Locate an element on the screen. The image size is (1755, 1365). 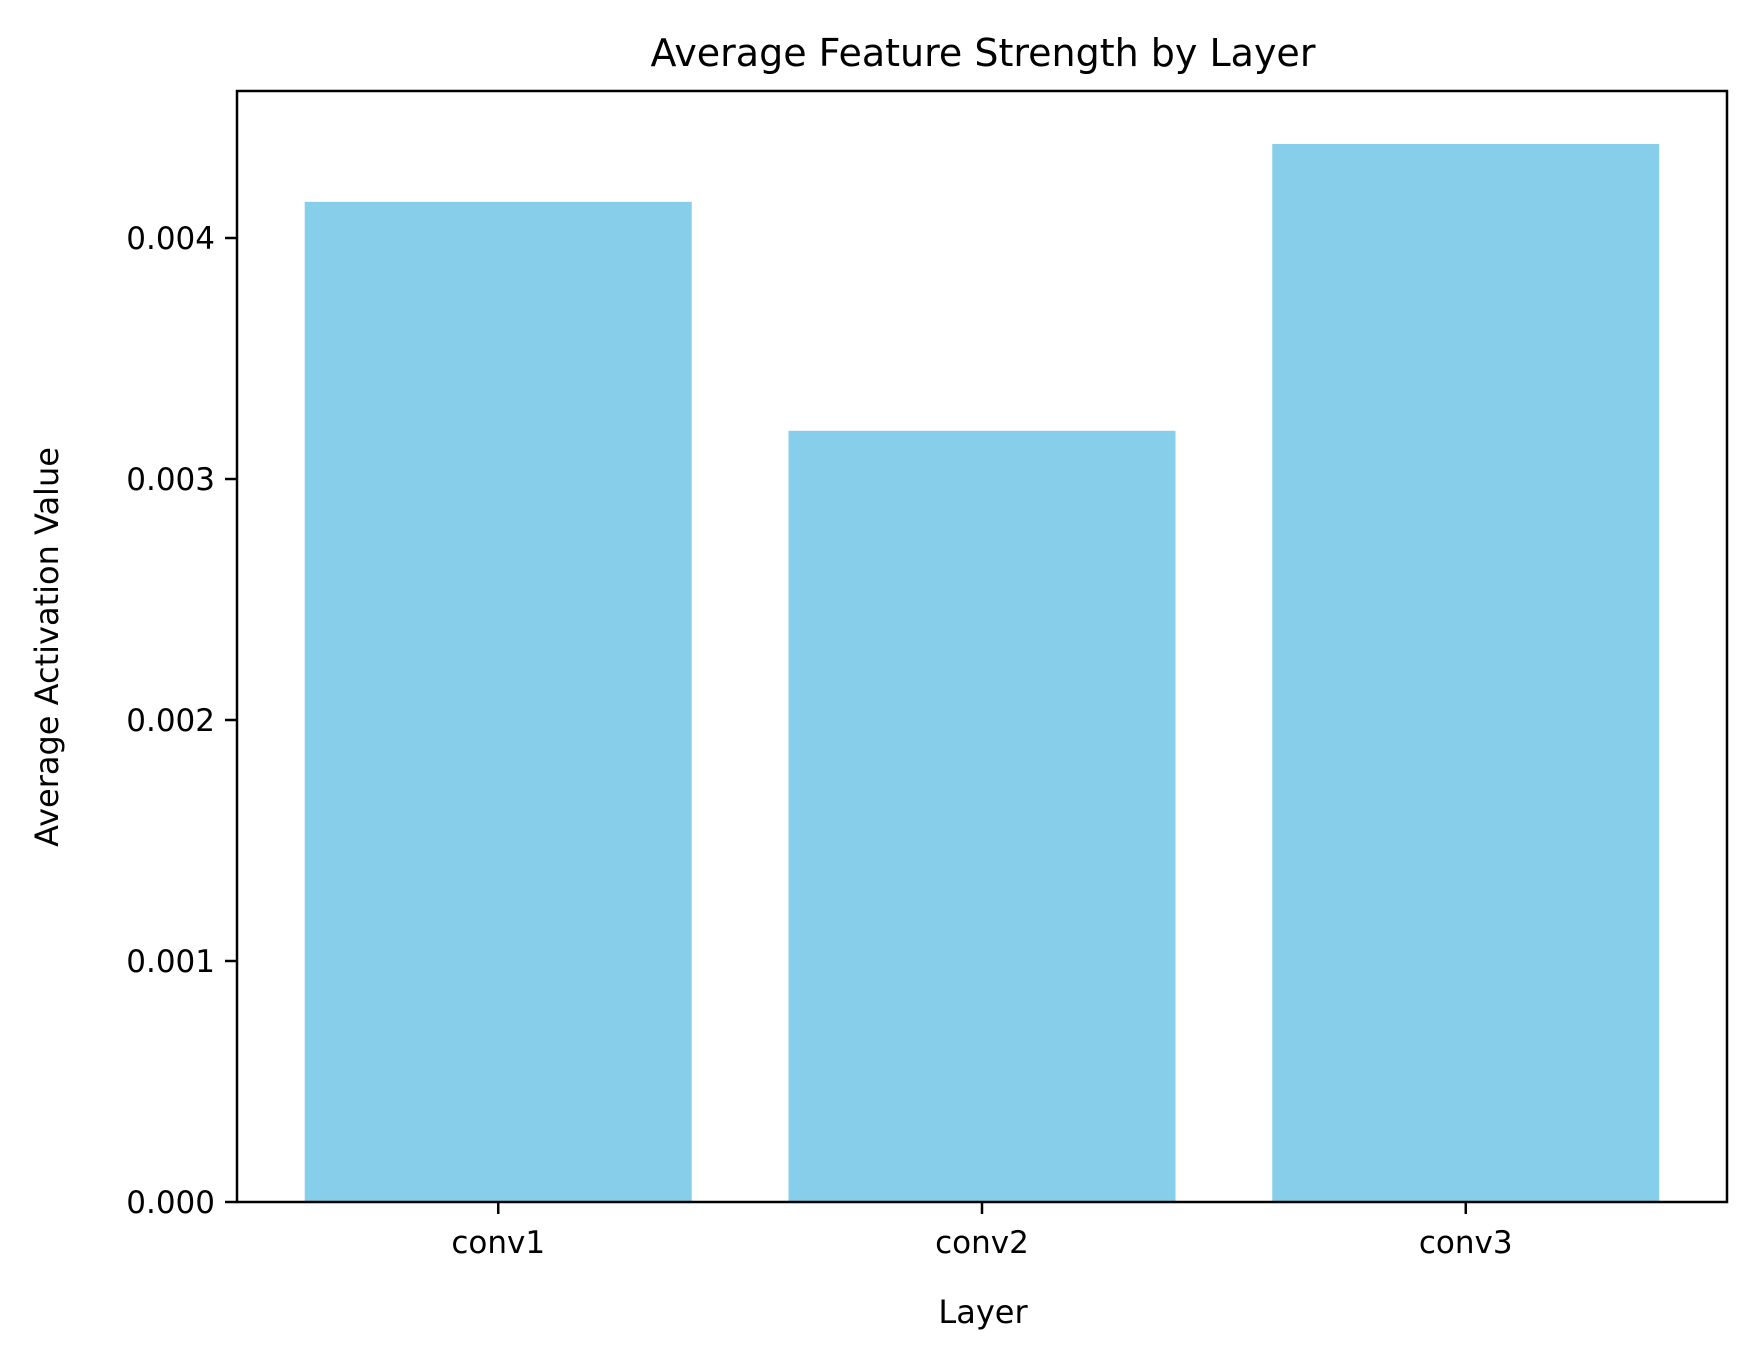
y-tick-label: 0.004 is located at coordinates (170, 239).